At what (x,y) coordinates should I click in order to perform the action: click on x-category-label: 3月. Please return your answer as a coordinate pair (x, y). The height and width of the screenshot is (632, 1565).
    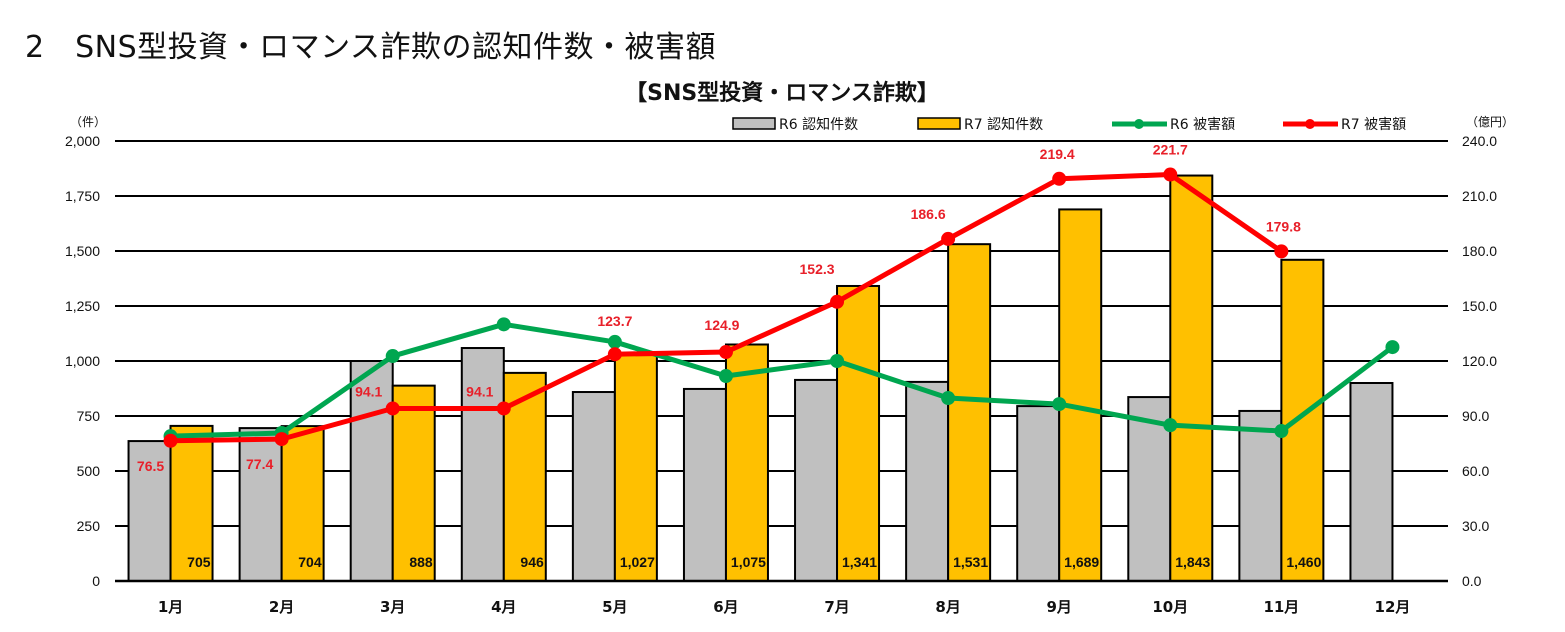
    Looking at the image, I should click on (392, 607).